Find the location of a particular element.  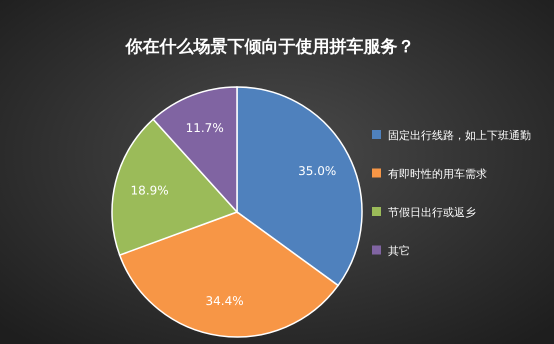

data-label: 34.4% is located at coordinates (225, 301).